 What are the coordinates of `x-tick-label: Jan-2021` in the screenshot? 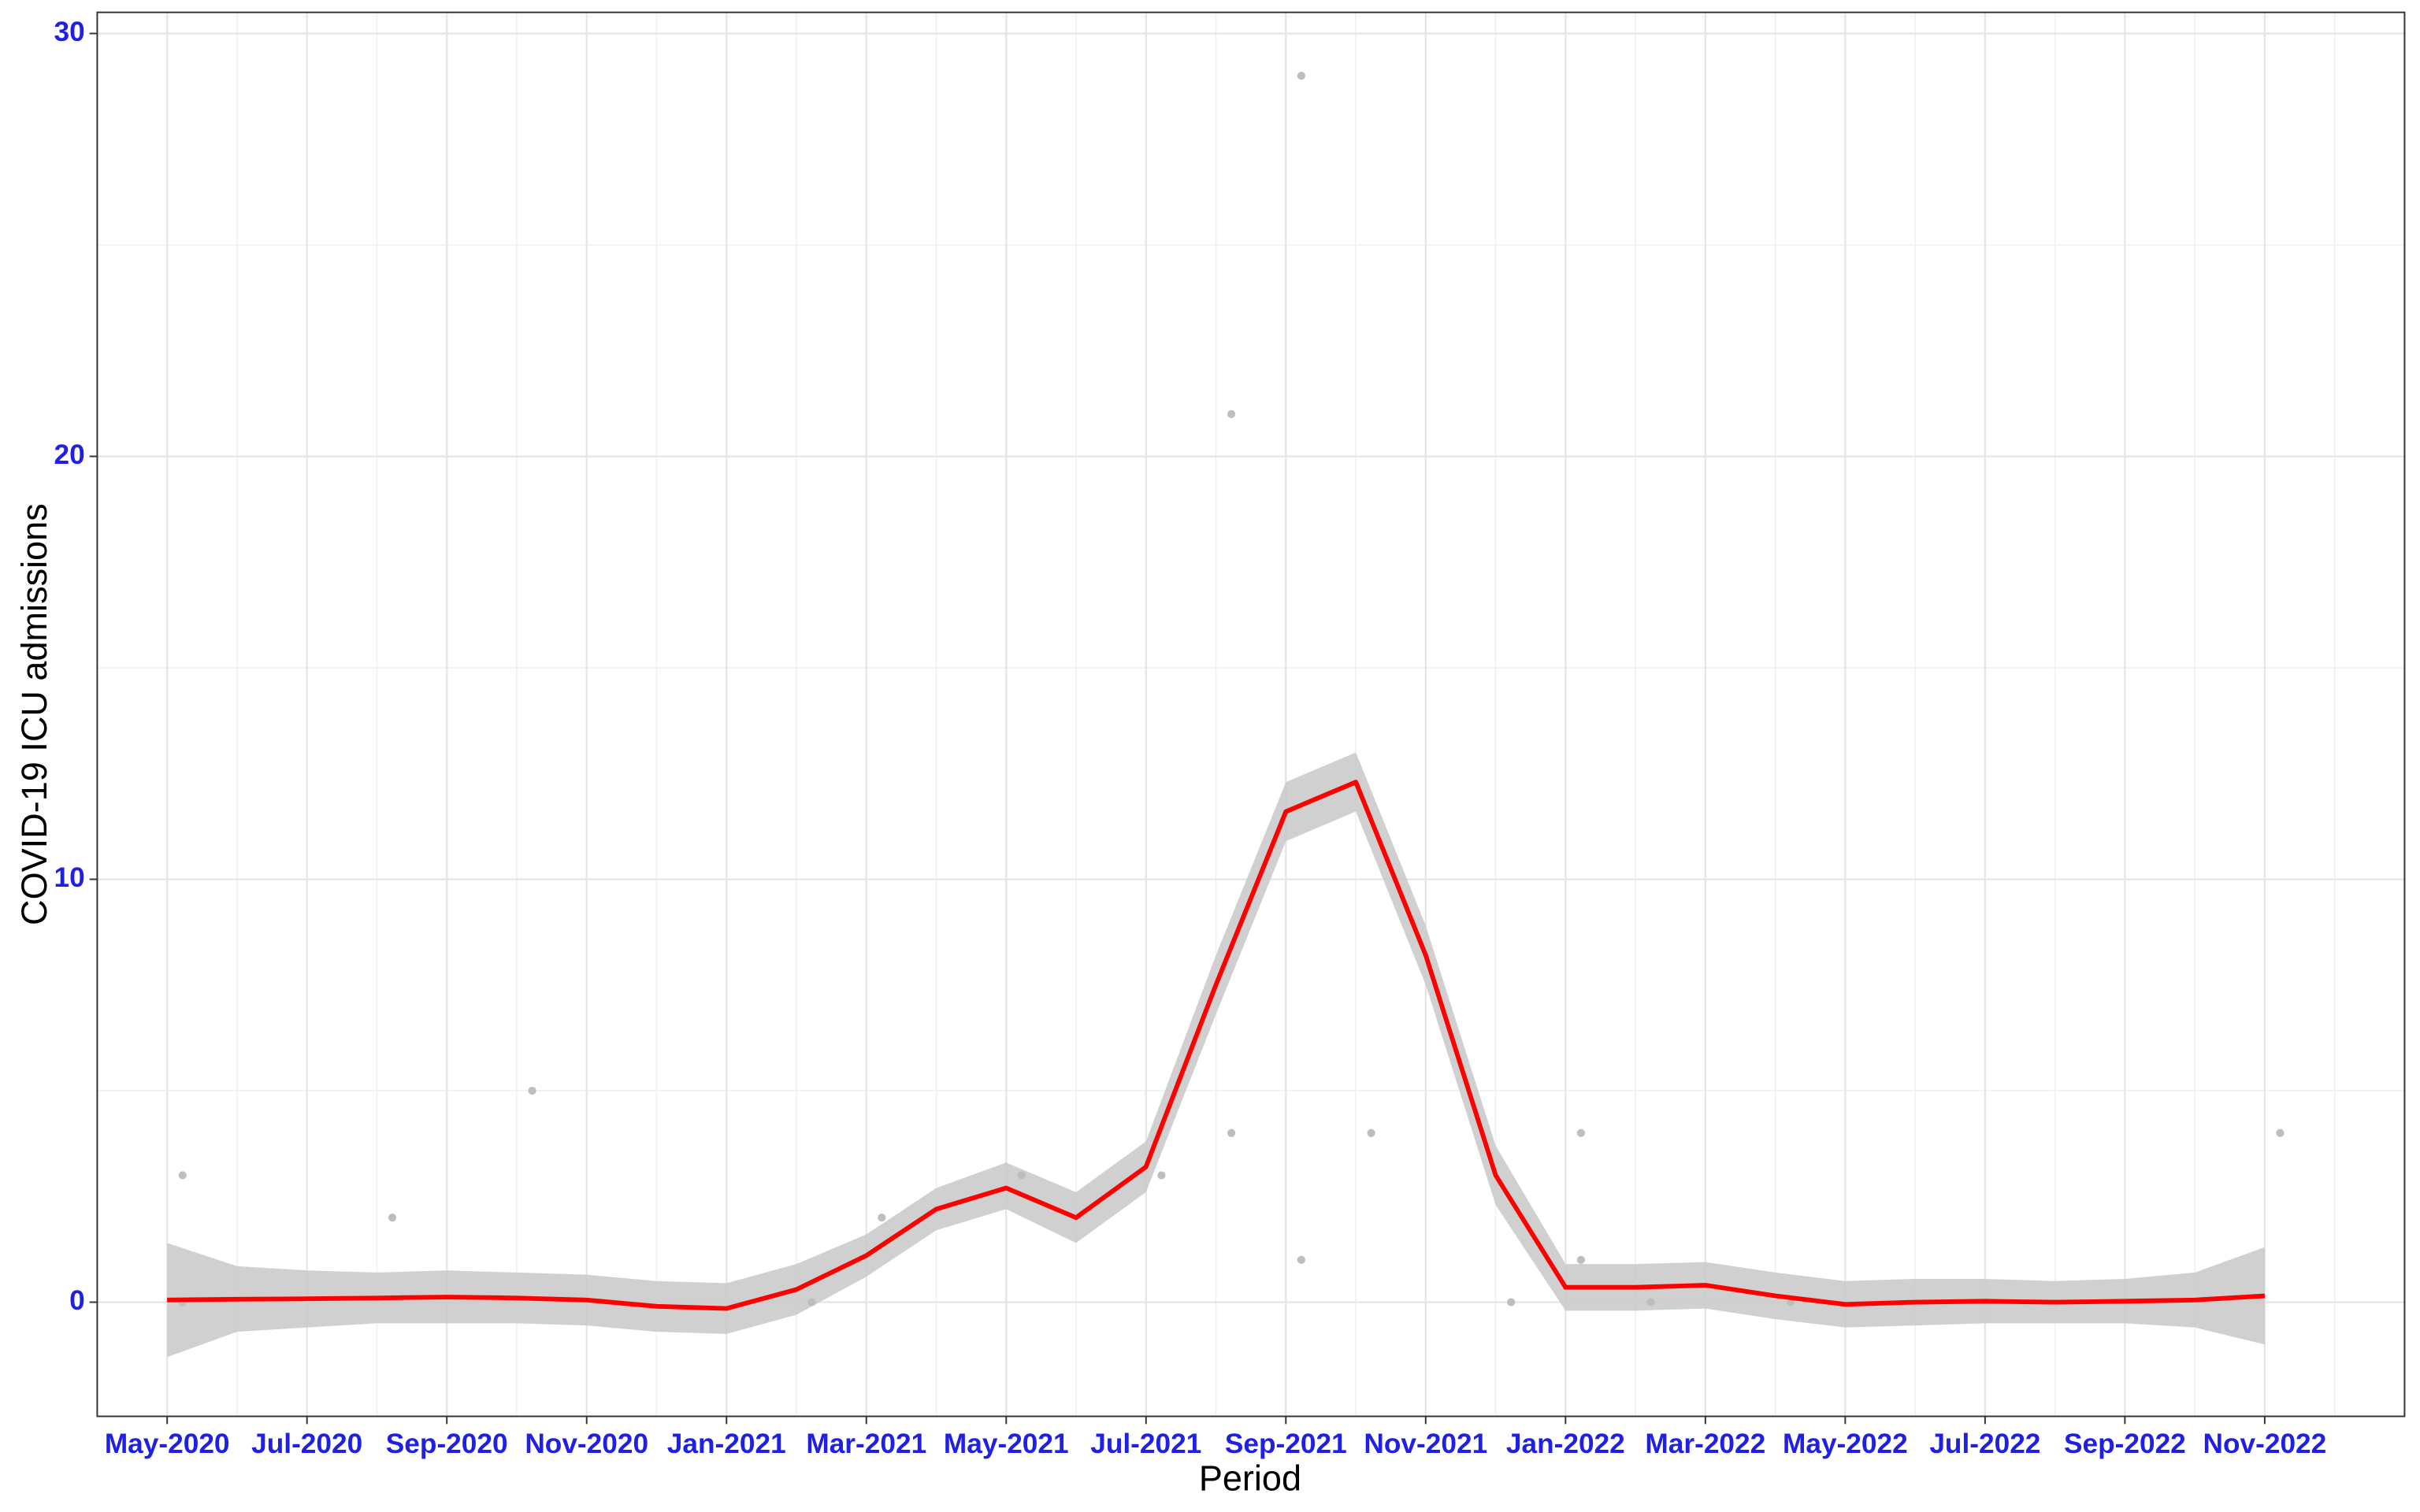 It's located at (726, 1444).